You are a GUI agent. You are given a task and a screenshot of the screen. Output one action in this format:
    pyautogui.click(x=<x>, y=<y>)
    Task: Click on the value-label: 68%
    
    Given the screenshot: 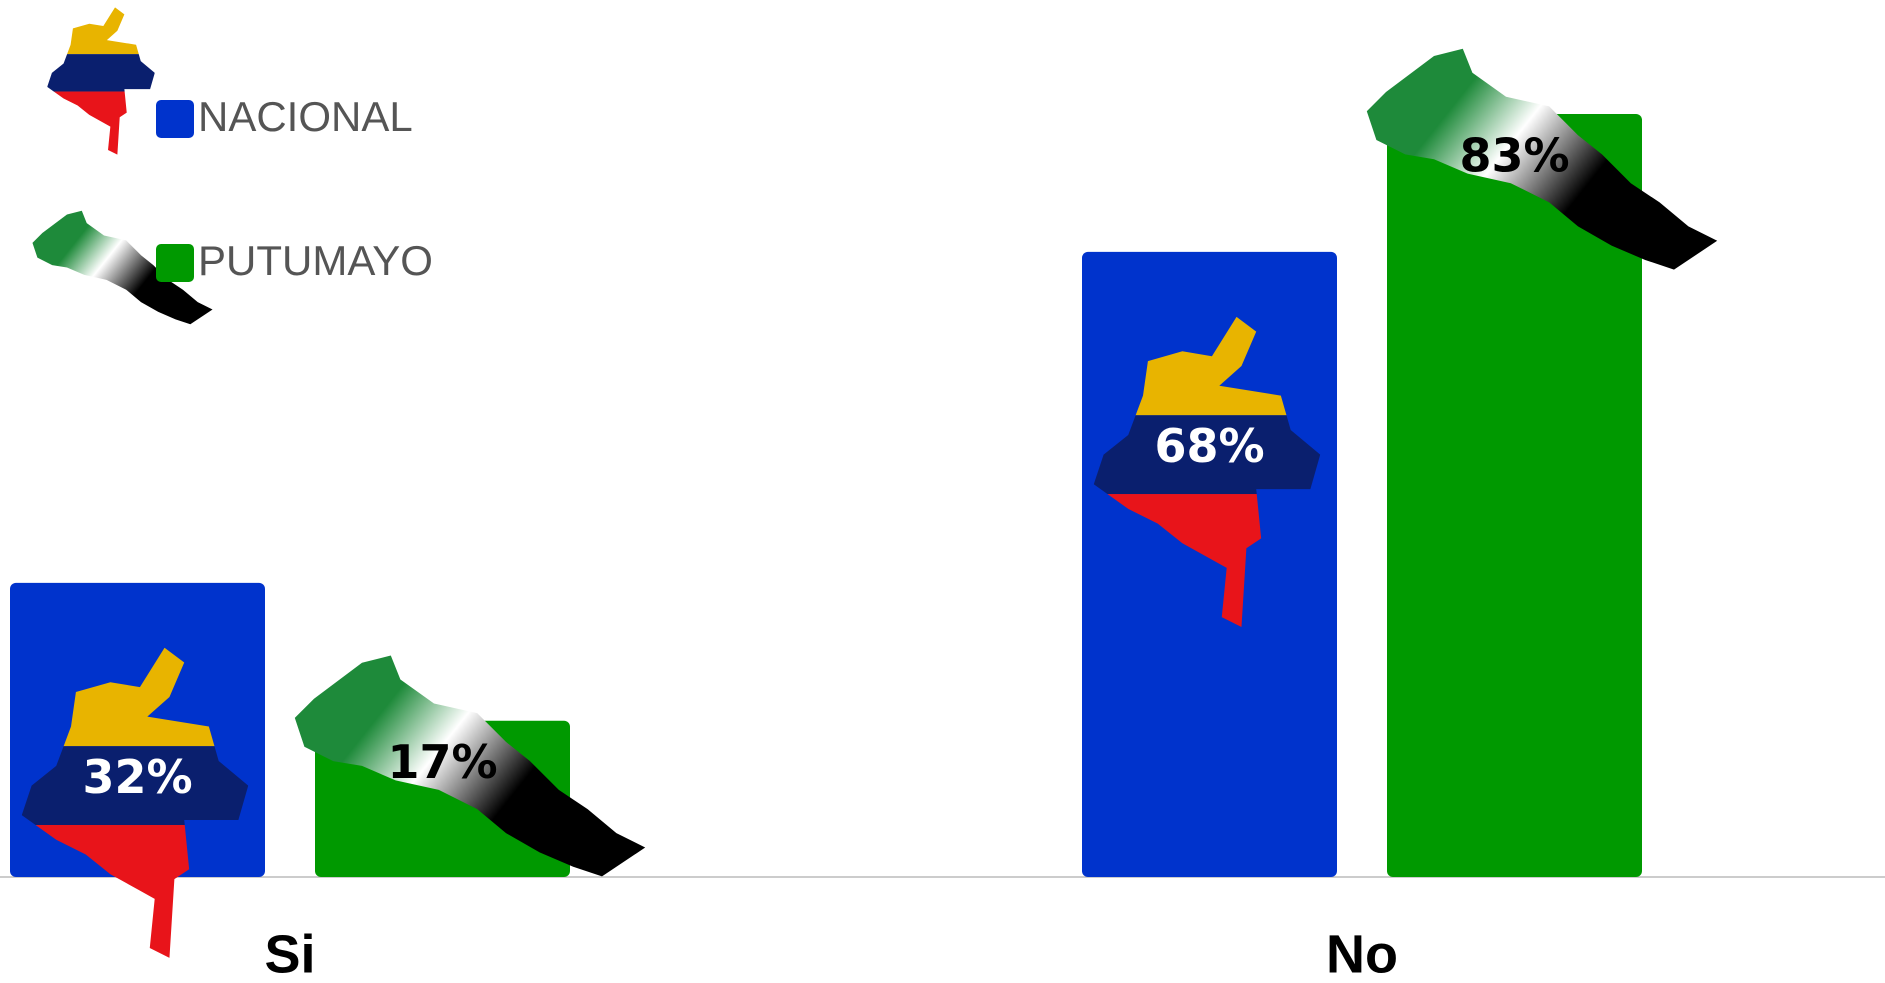 What is the action you would take?
    pyautogui.click(x=1209, y=446)
    